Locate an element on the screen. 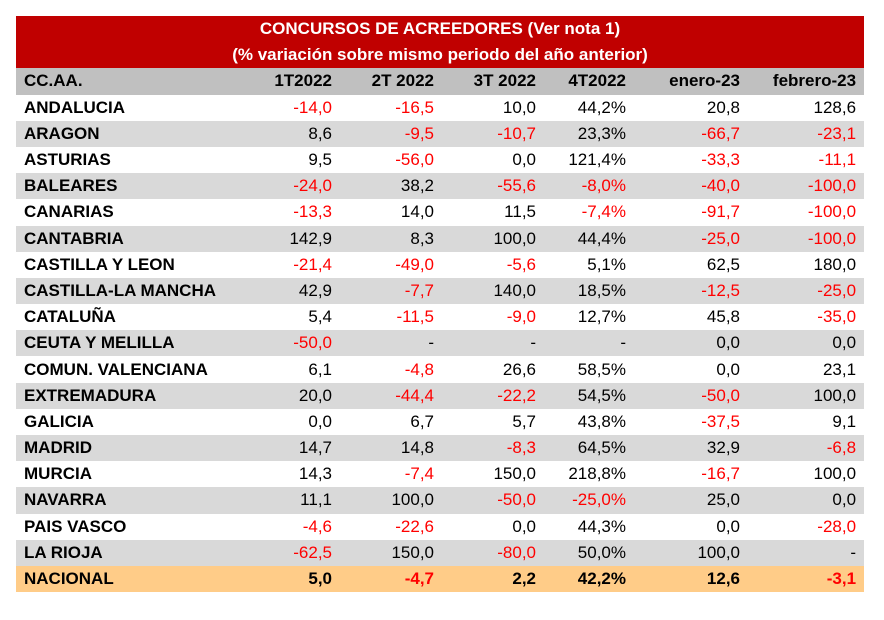  value-cell: 50,0% is located at coordinates (589, 552).